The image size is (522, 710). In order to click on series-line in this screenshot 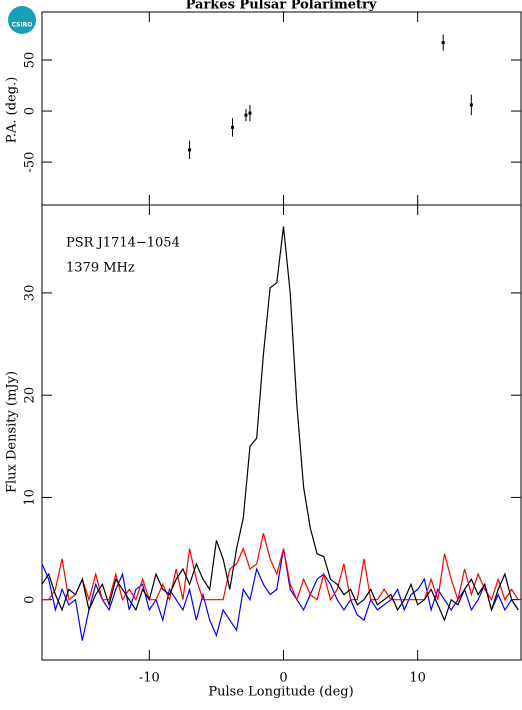, I will do `click(280, 567)`.